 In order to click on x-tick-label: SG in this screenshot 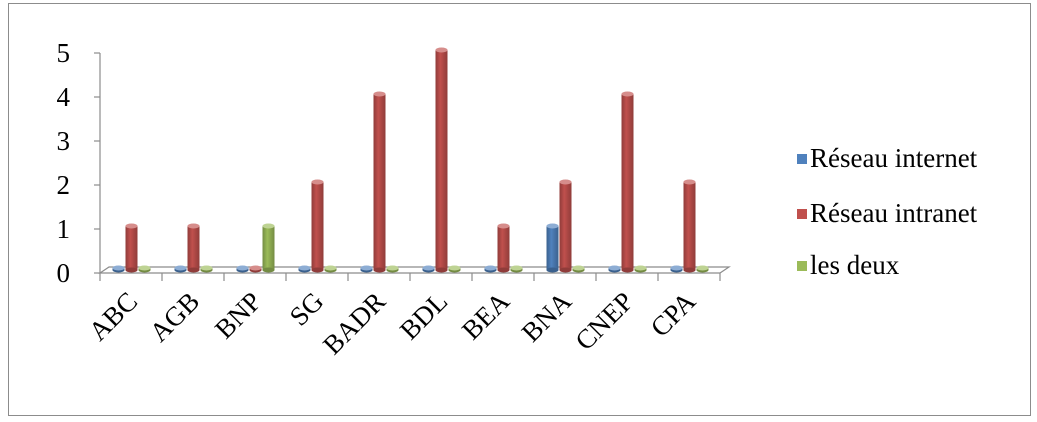, I will do `click(307, 309)`.